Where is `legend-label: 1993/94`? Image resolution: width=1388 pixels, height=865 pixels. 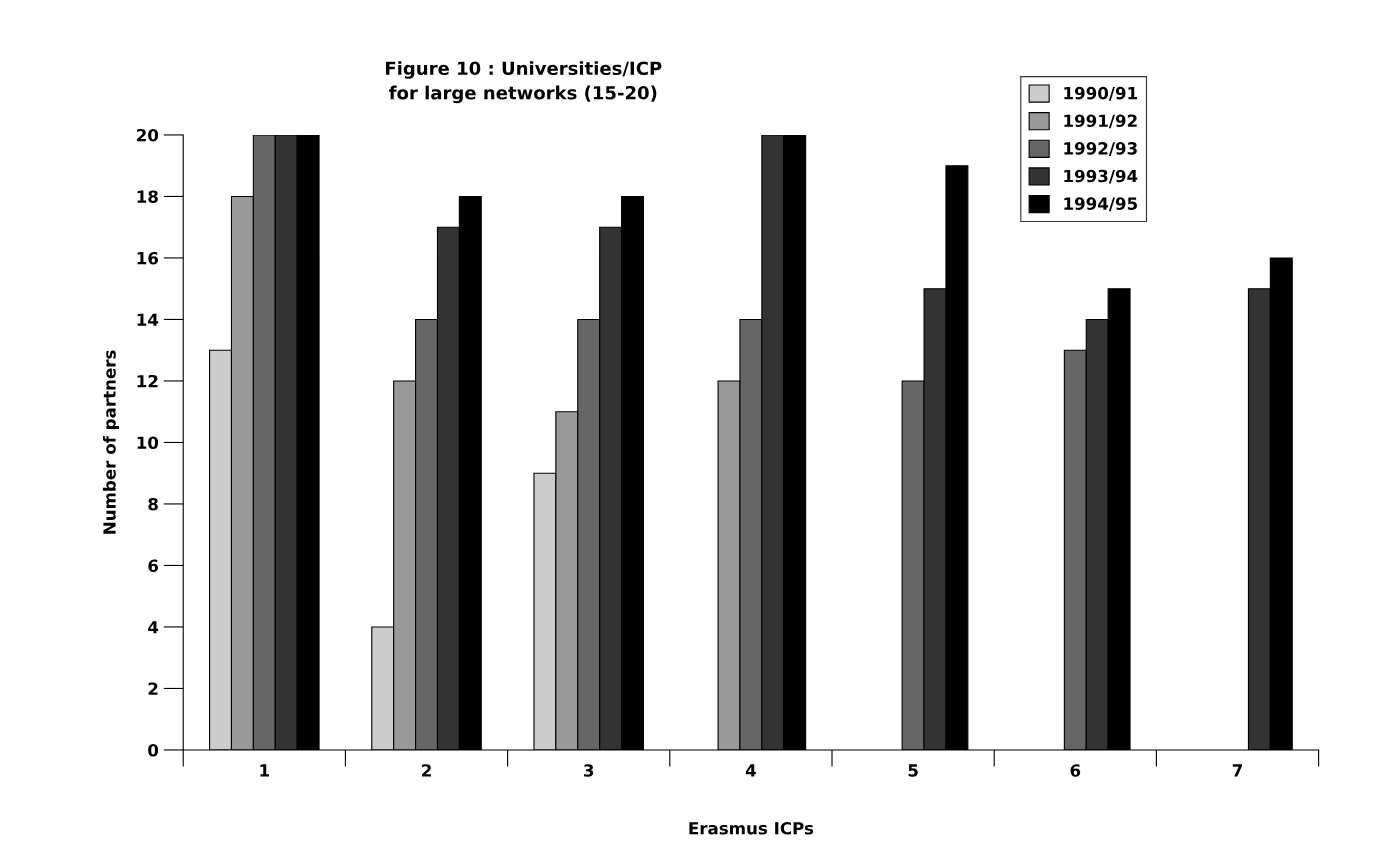 legend-label: 1993/94 is located at coordinates (1101, 176).